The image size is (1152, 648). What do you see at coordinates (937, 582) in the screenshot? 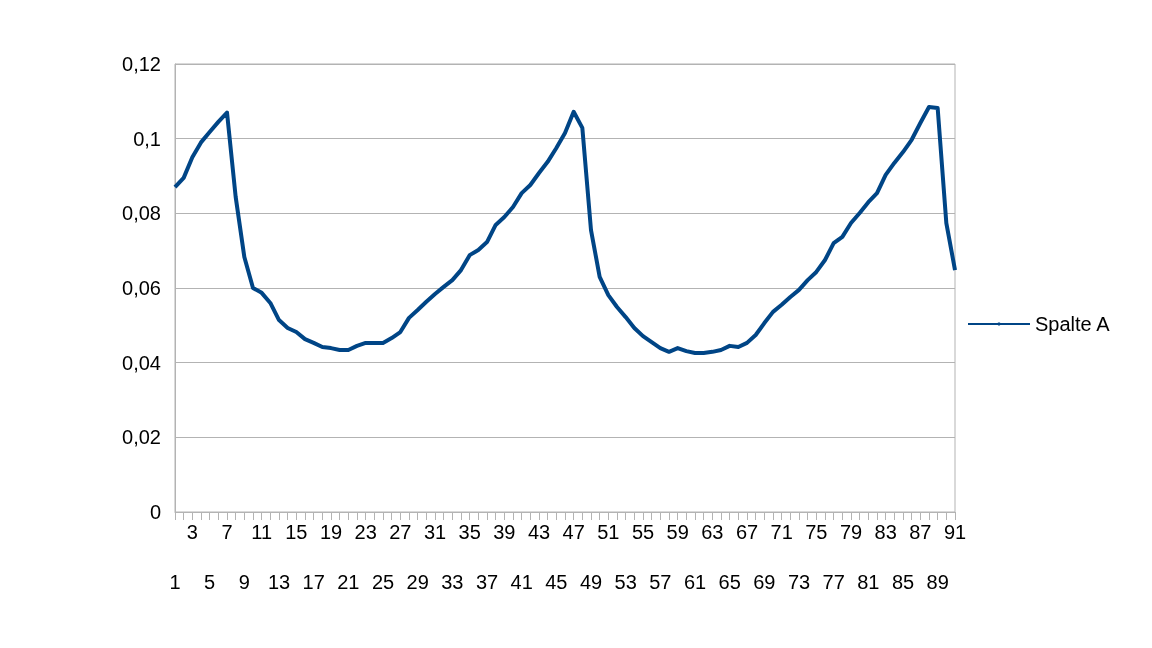
I see `x-tick-label: 89` at bounding box center [937, 582].